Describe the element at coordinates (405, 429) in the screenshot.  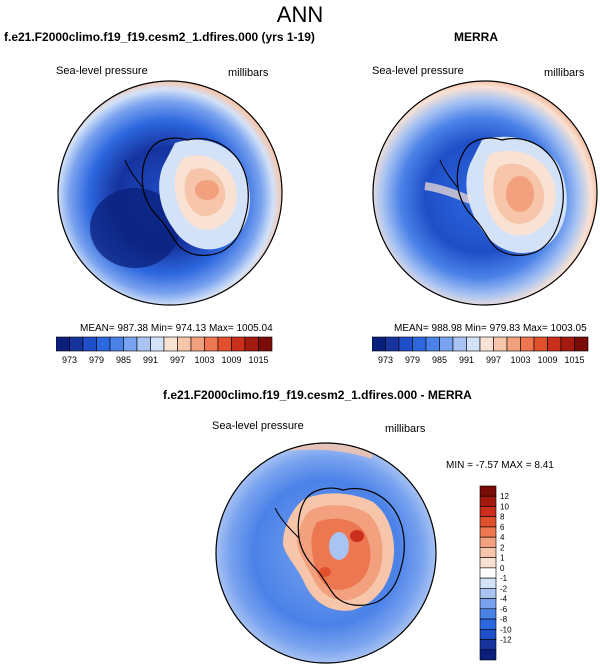
I see `panel-3-units-label: millibars` at that location.